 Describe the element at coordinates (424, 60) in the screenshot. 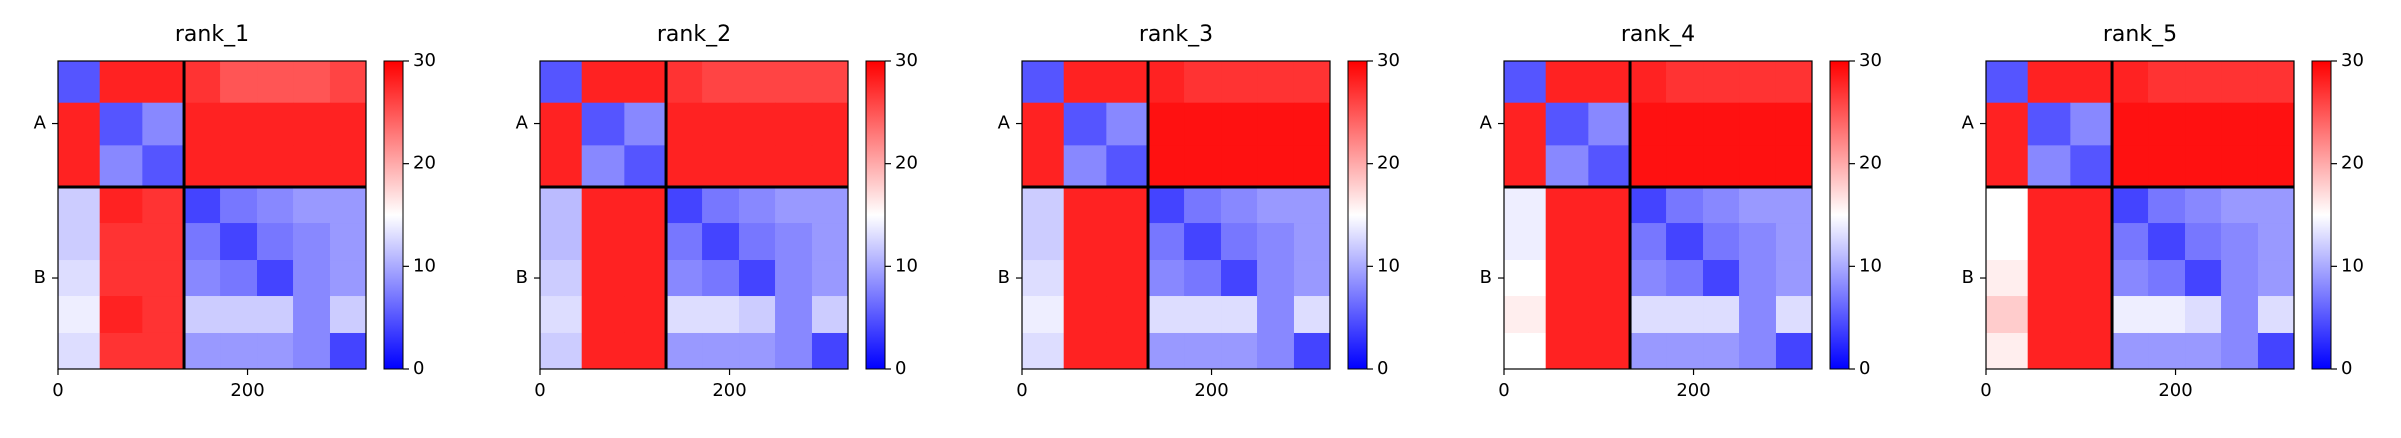

I see `colorbar-tick-label: 30` at that location.